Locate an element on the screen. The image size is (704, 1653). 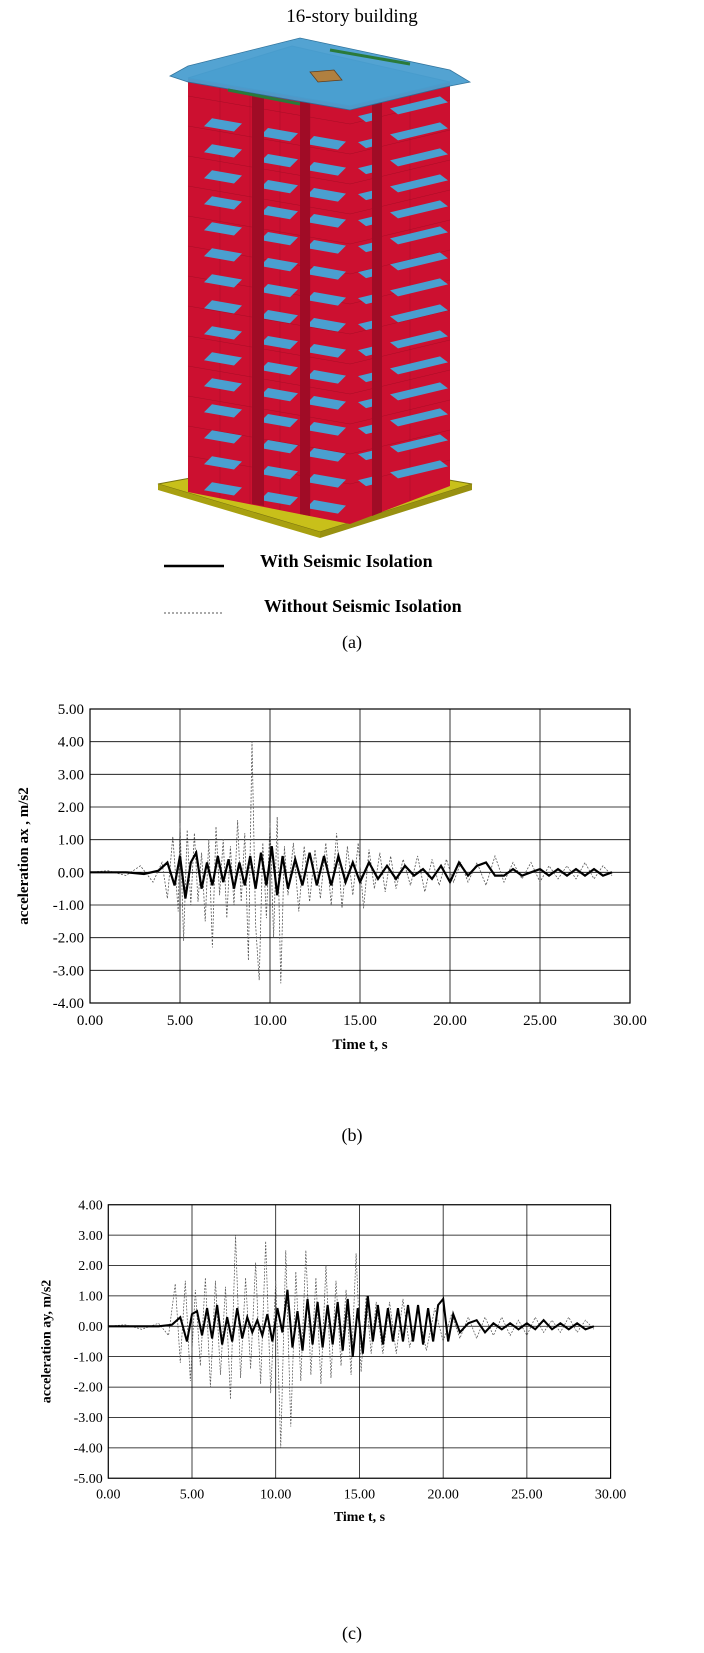
legend-label-without: Without Seismic Isolation is located at coordinates (363, 606).